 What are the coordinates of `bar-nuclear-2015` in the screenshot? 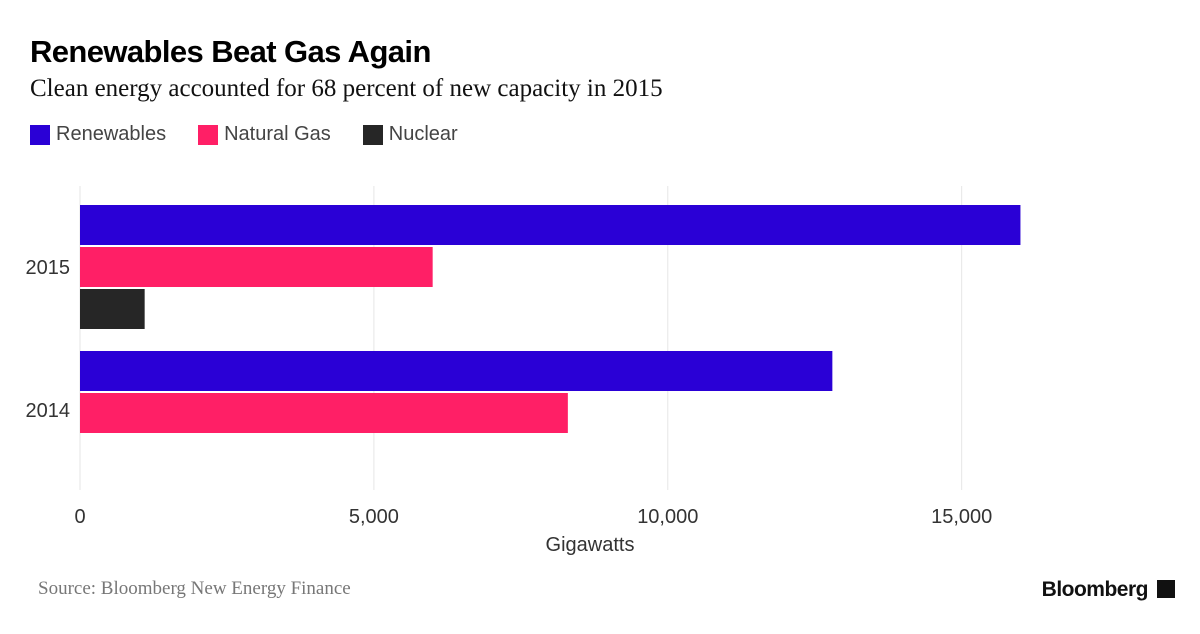 It's located at (112, 309).